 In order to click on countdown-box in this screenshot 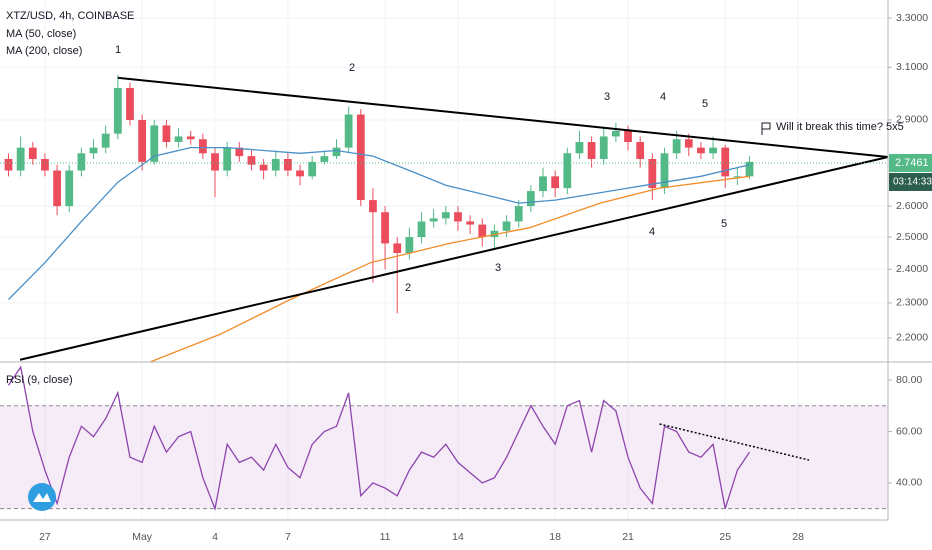, I will do `click(910, 181)`.